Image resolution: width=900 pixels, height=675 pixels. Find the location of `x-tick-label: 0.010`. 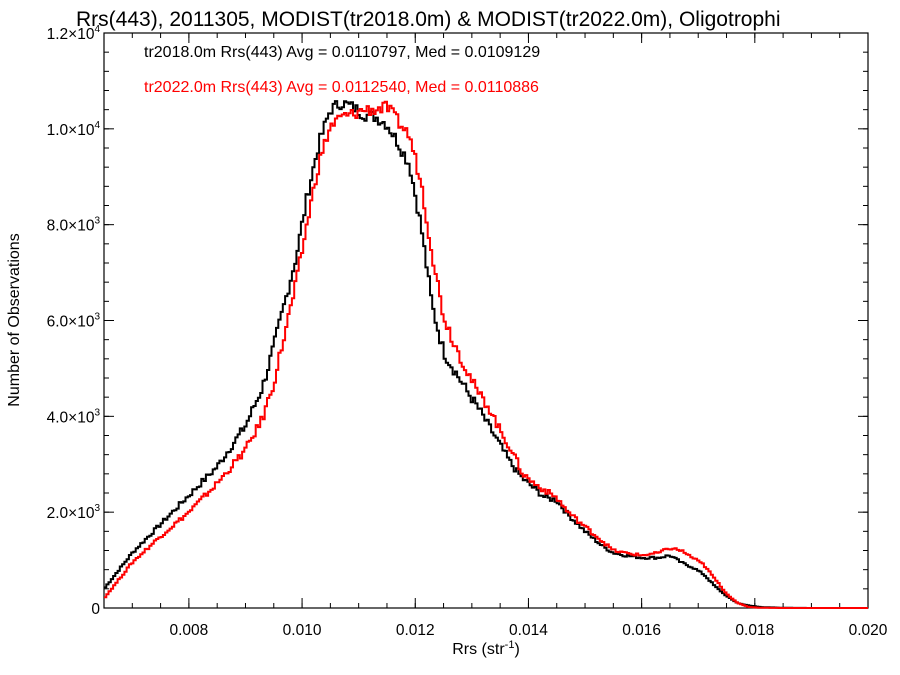

x-tick-label: 0.010 is located at coordinates (302, 630).